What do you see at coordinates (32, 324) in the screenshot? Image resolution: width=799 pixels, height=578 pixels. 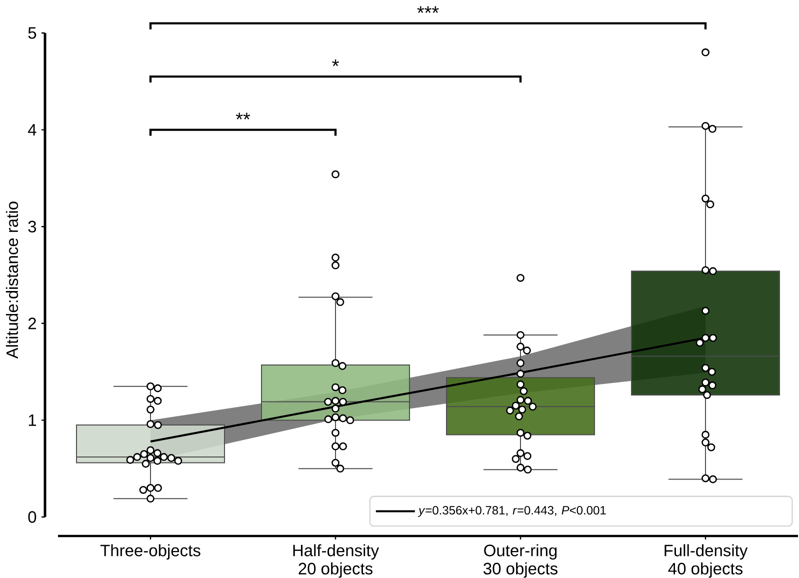 I see `y-tick-label: 2` at bounding box center [32, 324].